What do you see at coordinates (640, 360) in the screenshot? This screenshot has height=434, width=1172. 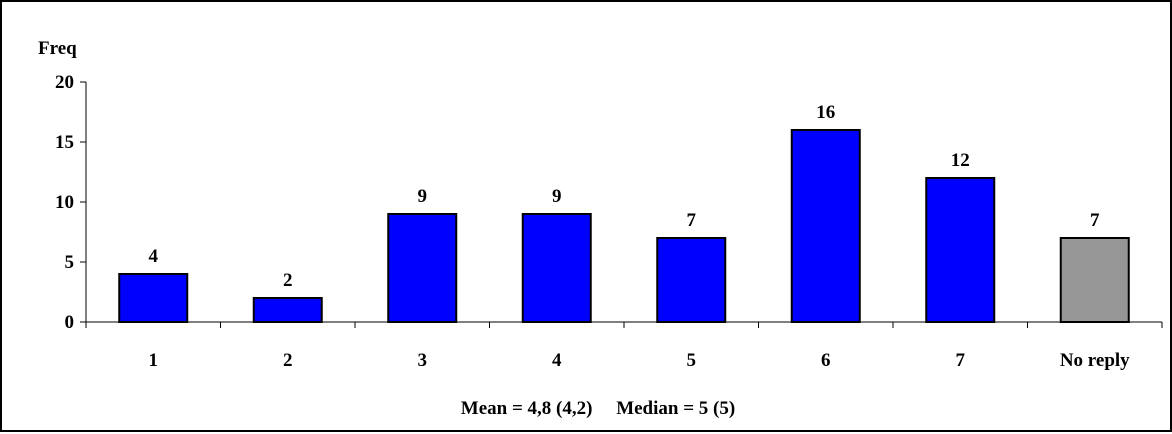 I see `x-tick-labels: 1 2 3 4 5 6 7 No reply` at bounding box center [640, 360].